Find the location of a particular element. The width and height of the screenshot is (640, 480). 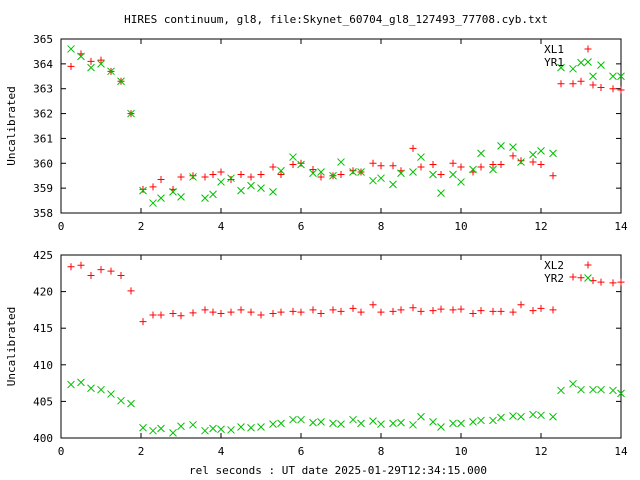

x-tick-label: 0 is located at coordinates (61, 226).